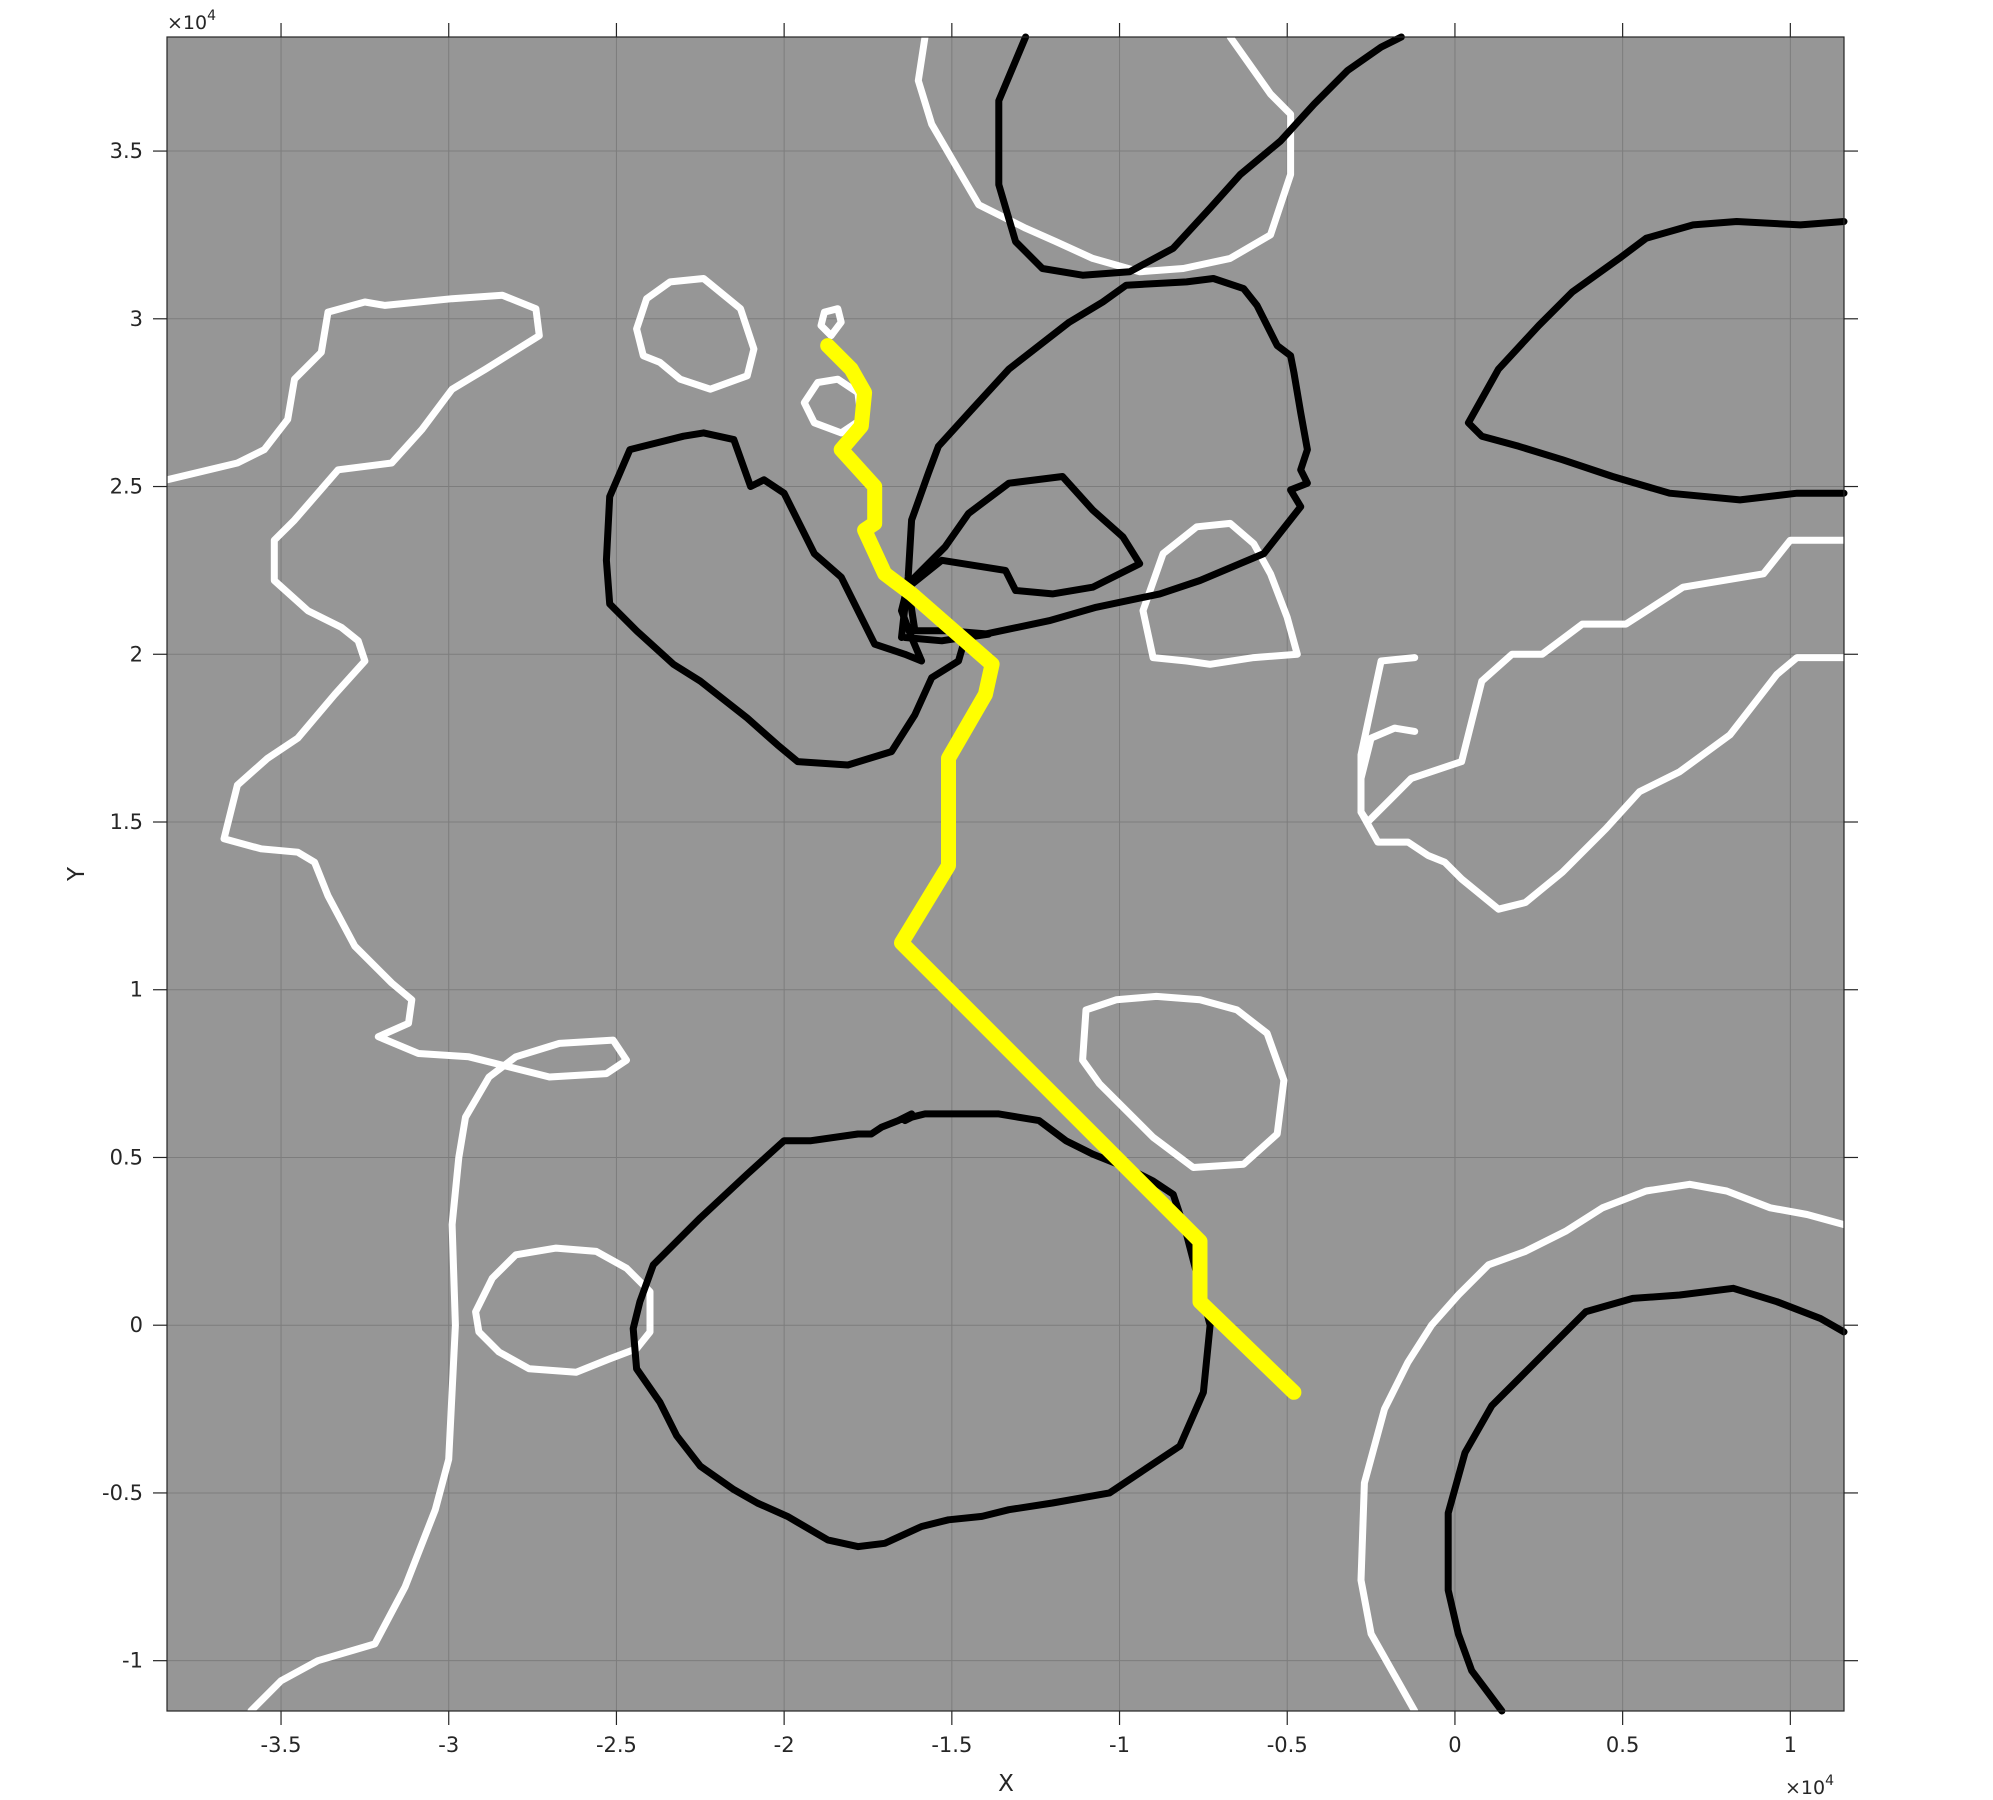 This screenshot has height=1800, width=1993. What do you see at coordinates (126, 822) in the screenshot?
I see `y-tick-label: 1.5` at bounding box center [126, 822].